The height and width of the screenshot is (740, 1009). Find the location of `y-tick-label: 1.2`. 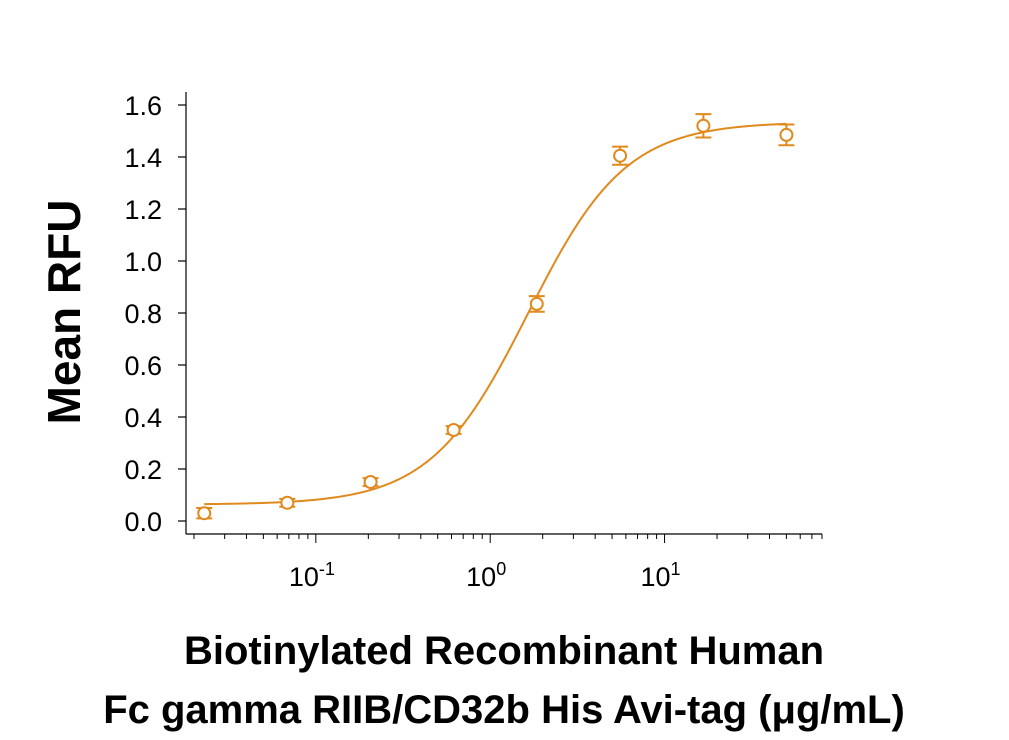

y-tick-label: 1.2 is located at coordinates (143, 210).